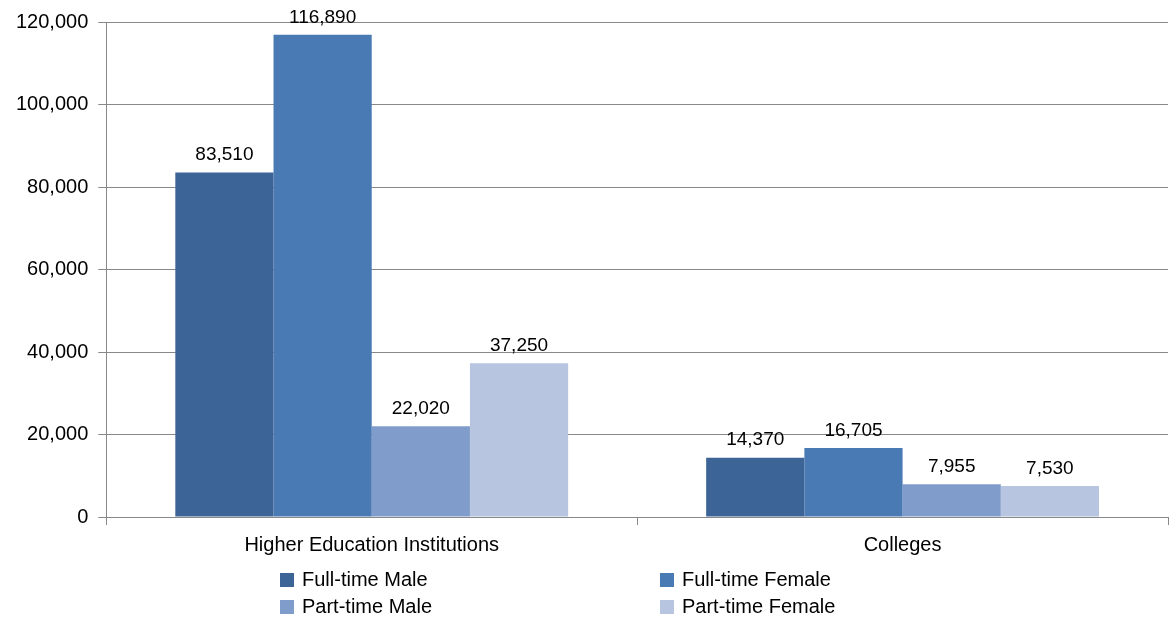  What do you see at coordinates (52, 20) in the screenshot?
I see `y-tick-label: 120,000` at bounding box center [52, 20].